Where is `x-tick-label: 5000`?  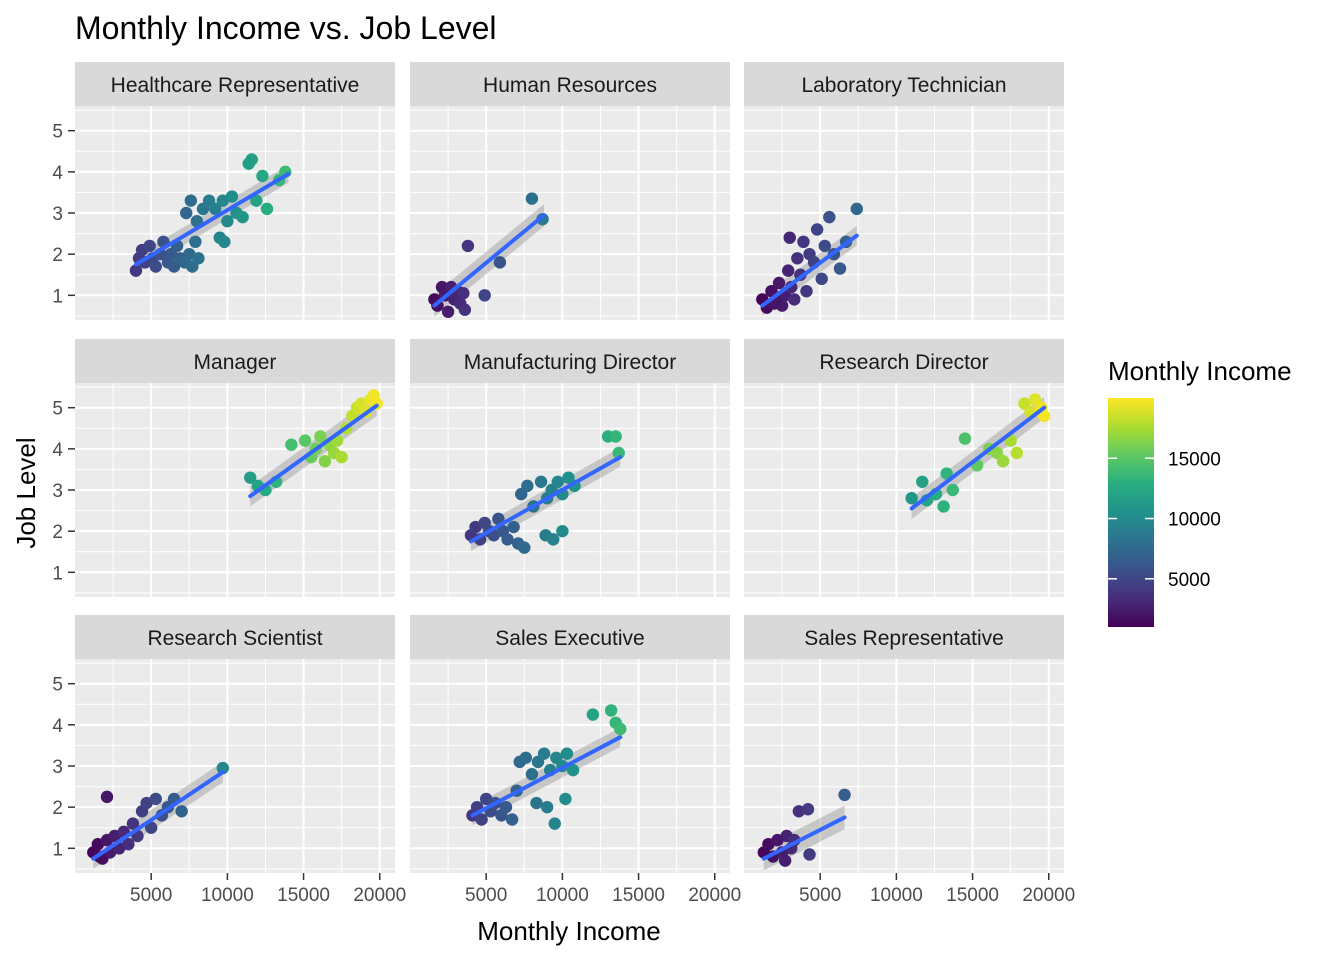 x-tick-label: 5000 is located at coordinates (820, 895).